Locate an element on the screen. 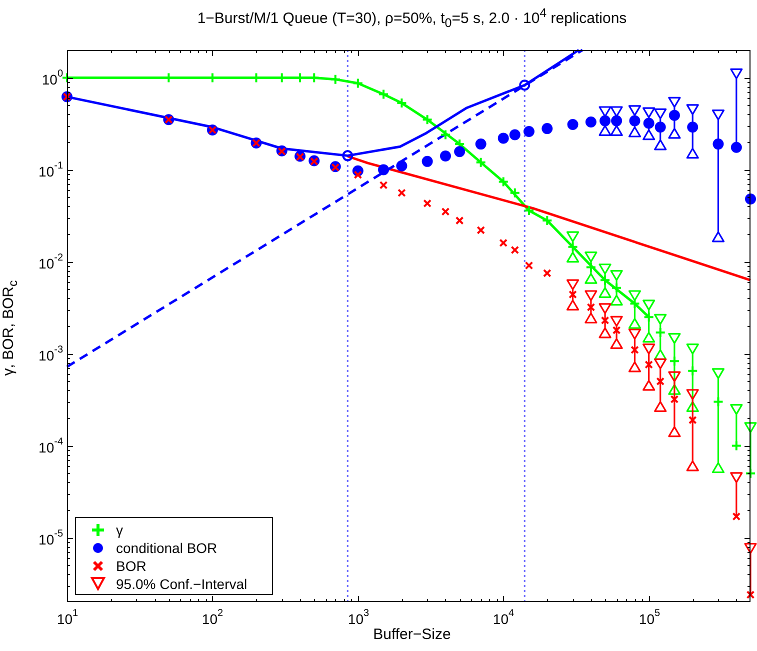  legend-label: BOR is located at coordinates (131, 566).